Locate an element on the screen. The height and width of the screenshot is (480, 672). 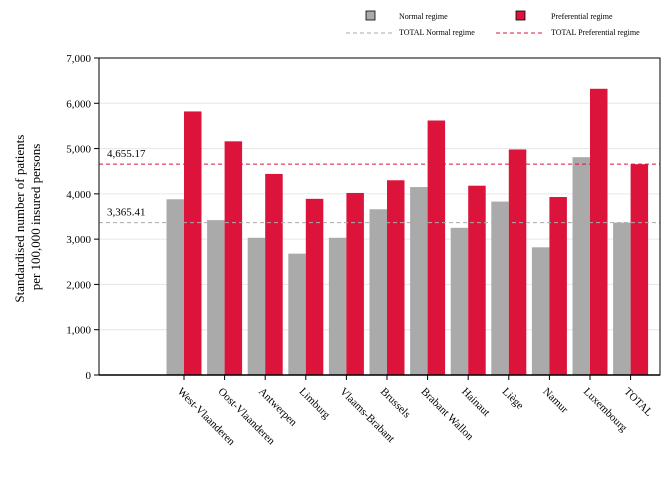
x-tick-label: Namur is located at coordinates (555, 401).